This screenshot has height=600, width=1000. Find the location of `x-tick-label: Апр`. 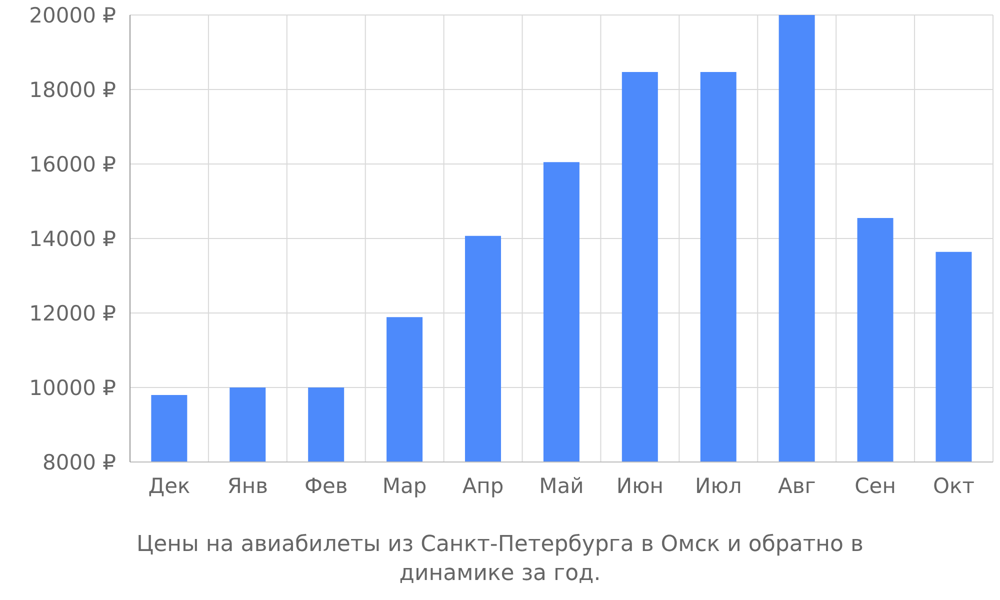

x-tick-label: Апр is located at coordinates (483, 486).